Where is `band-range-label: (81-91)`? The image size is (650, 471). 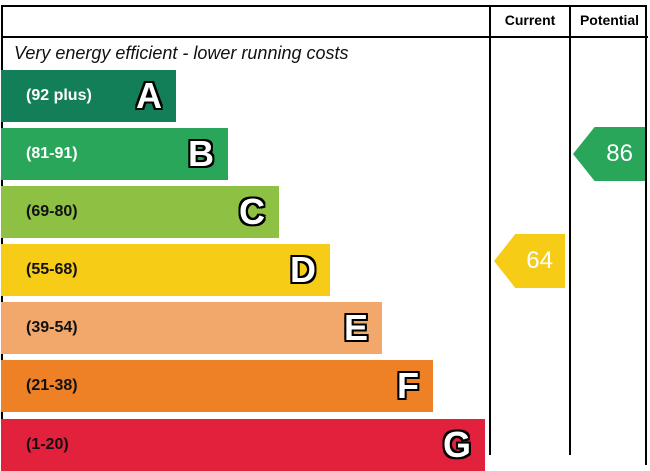
band-range-label: (81-91) is located at coordinates (52, 153).